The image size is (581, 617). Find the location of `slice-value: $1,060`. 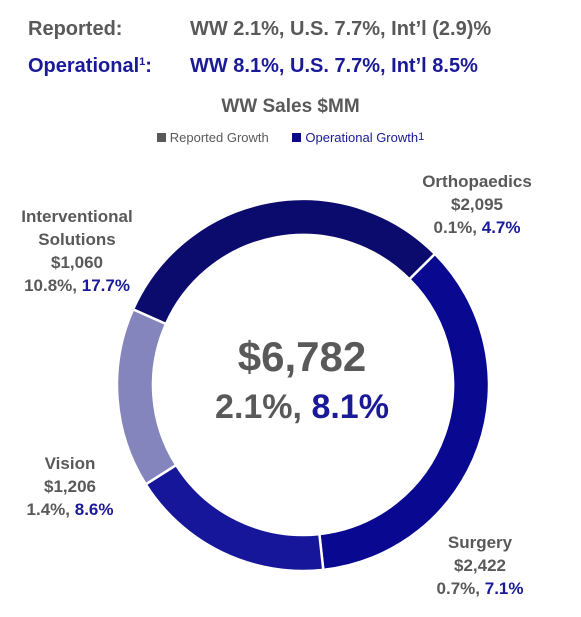

slice-value: $1,060 is located at coordinates (77, 262).